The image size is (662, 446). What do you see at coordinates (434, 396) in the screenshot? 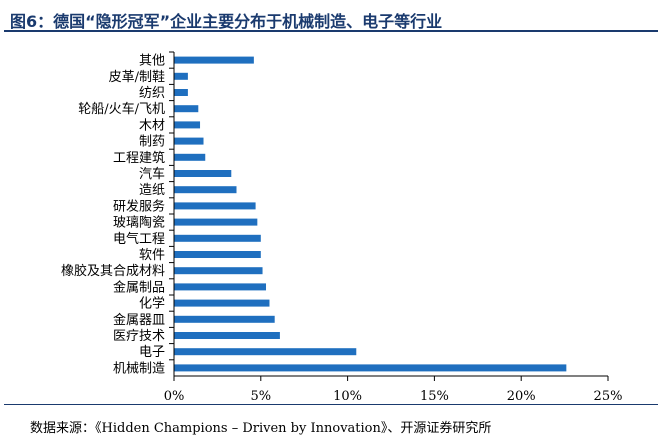
I see `x-tick-label: 15%` at bounding box center [434, 396].